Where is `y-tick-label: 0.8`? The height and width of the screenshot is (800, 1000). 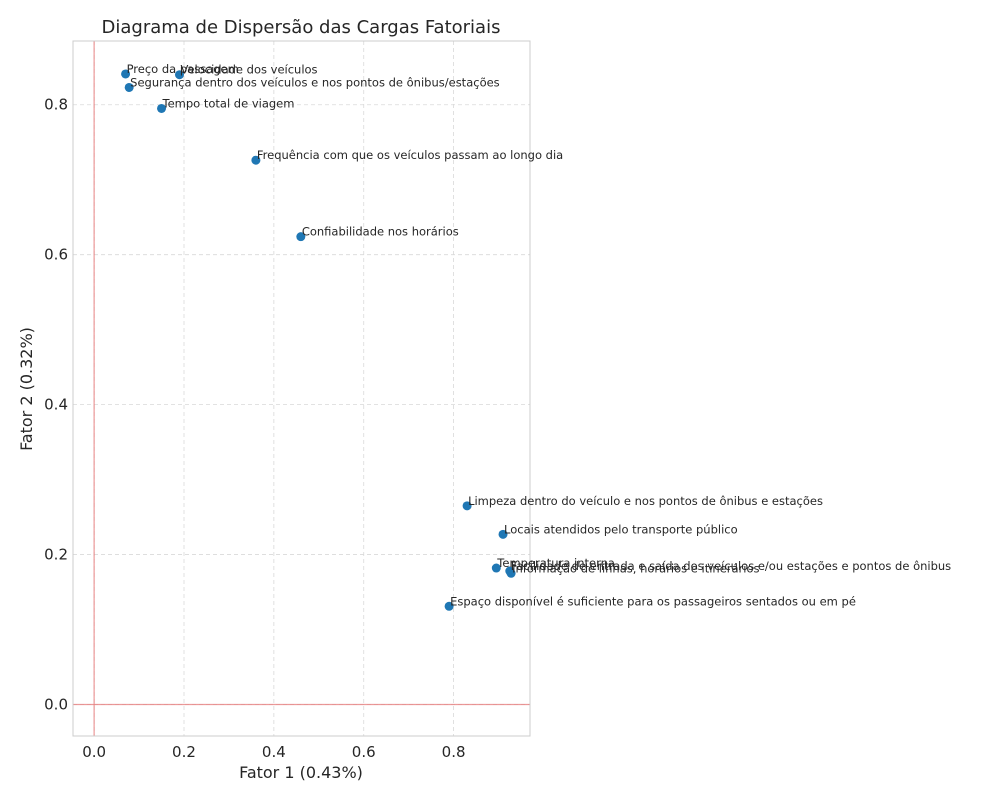
y-tick-label: 0.8 is located at coordinates (56, 105).